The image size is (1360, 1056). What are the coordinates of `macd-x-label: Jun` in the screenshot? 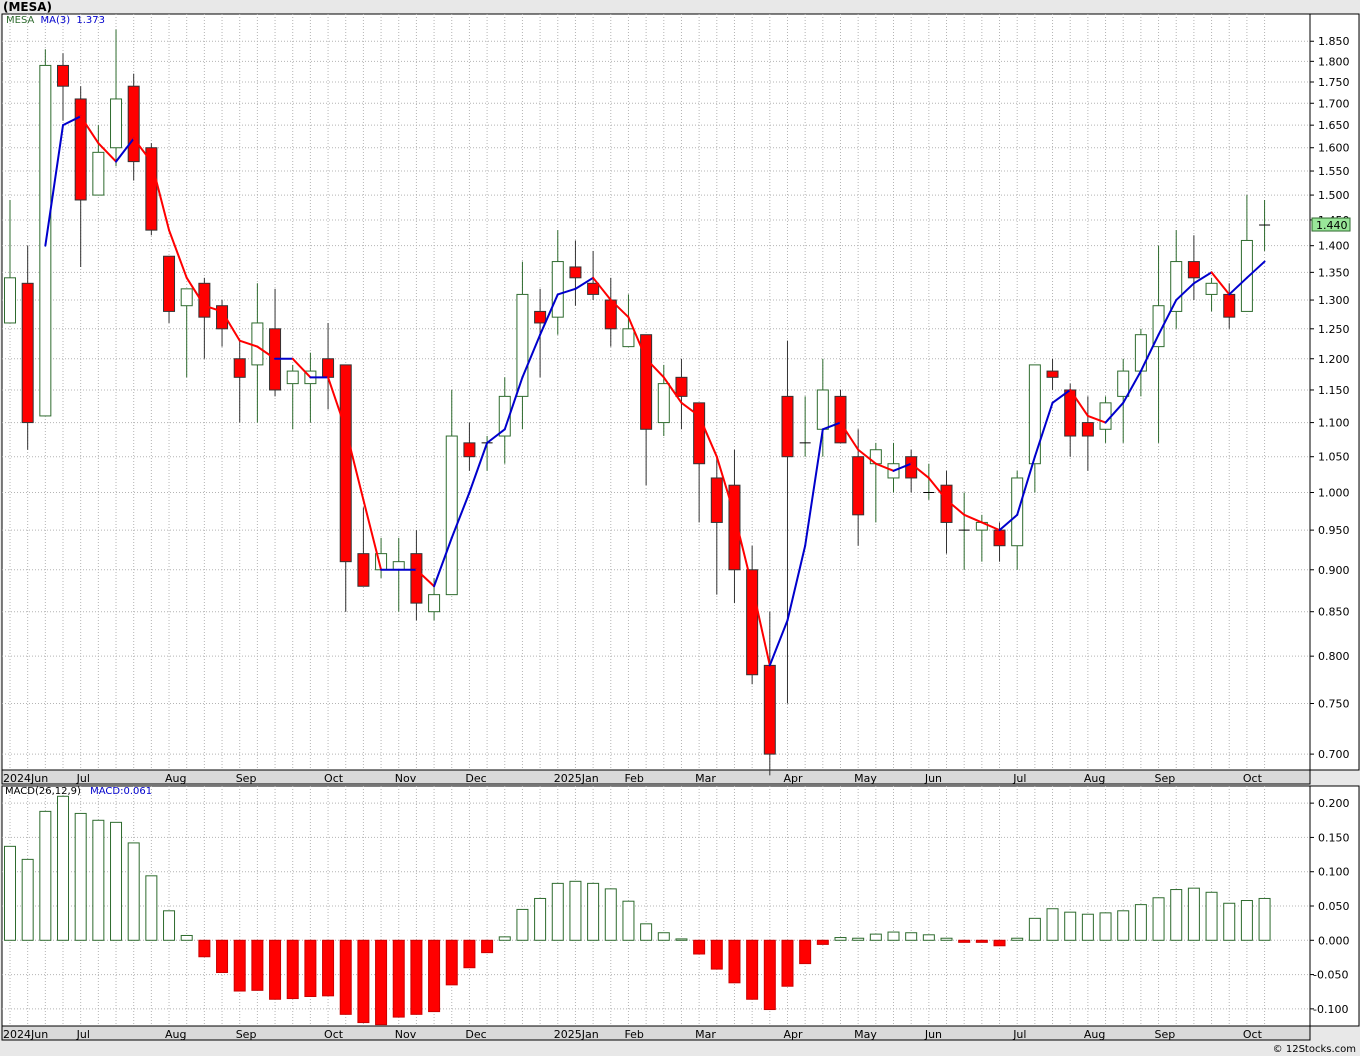 It's located at (933, 1034).